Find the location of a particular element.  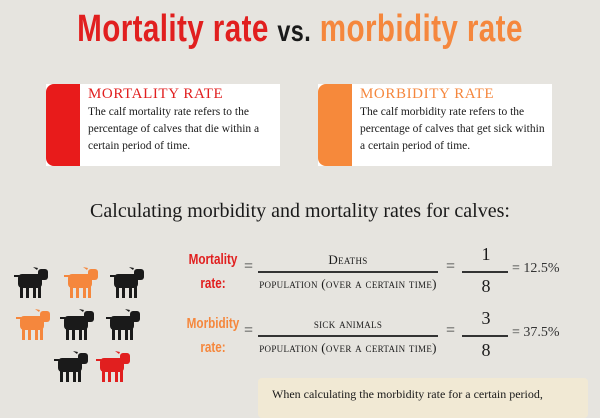

mortality-numerator: Deaths is located at coordinates (348, 259).